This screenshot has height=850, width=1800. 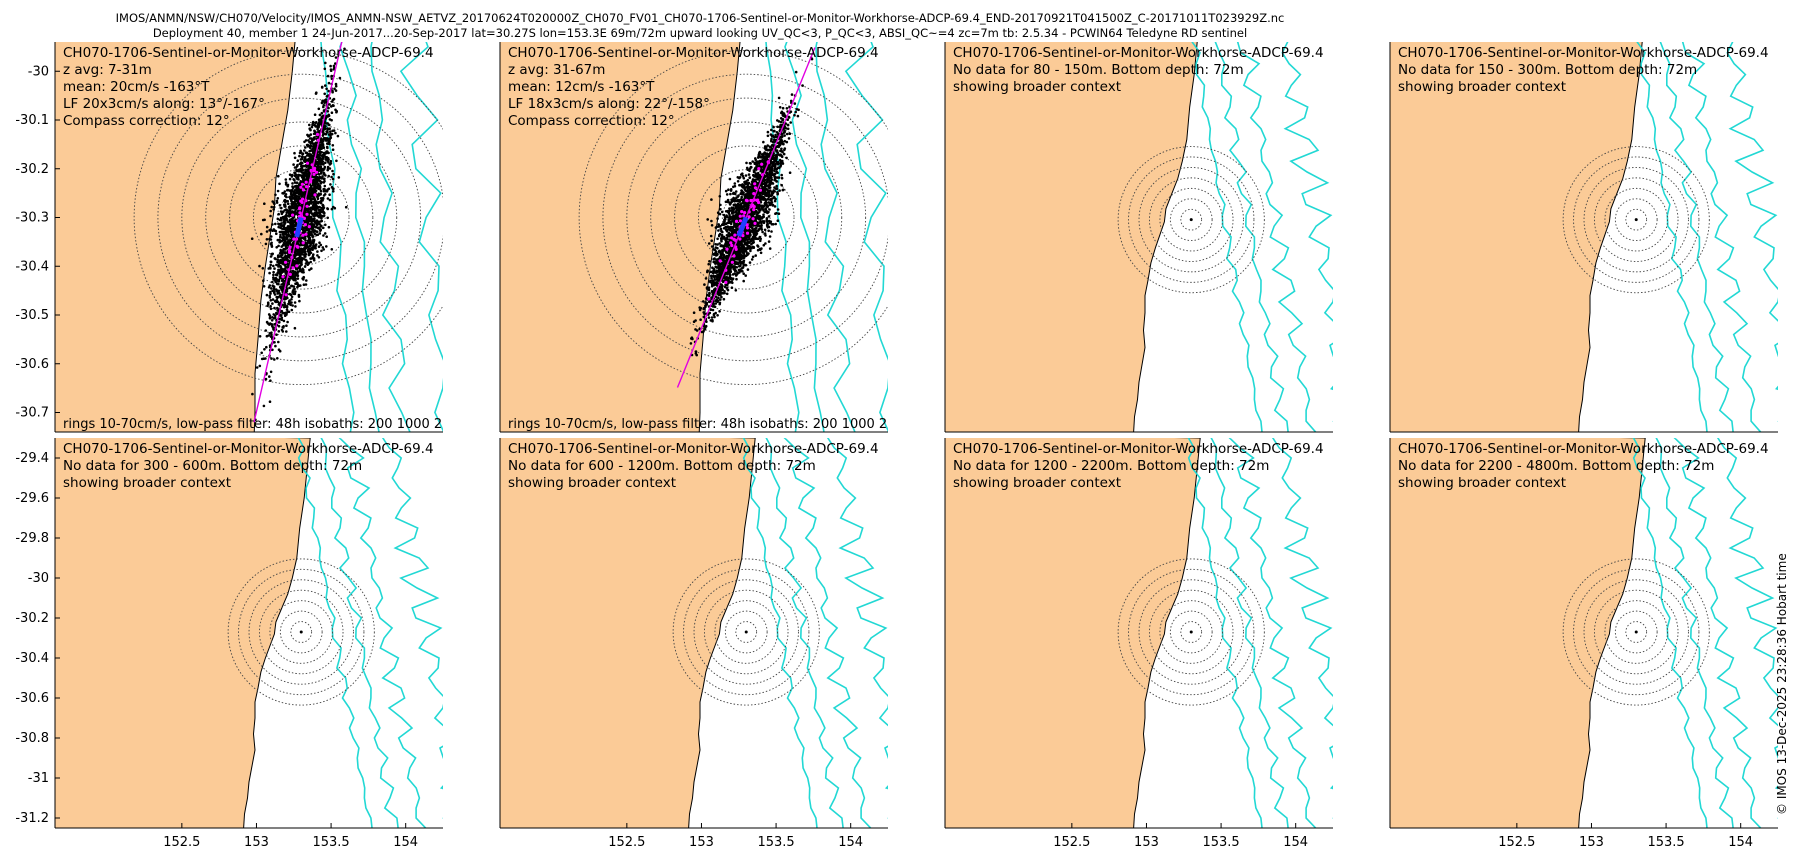 I want to click on y-tick-label: -30.6, so click(x=32, y=364).